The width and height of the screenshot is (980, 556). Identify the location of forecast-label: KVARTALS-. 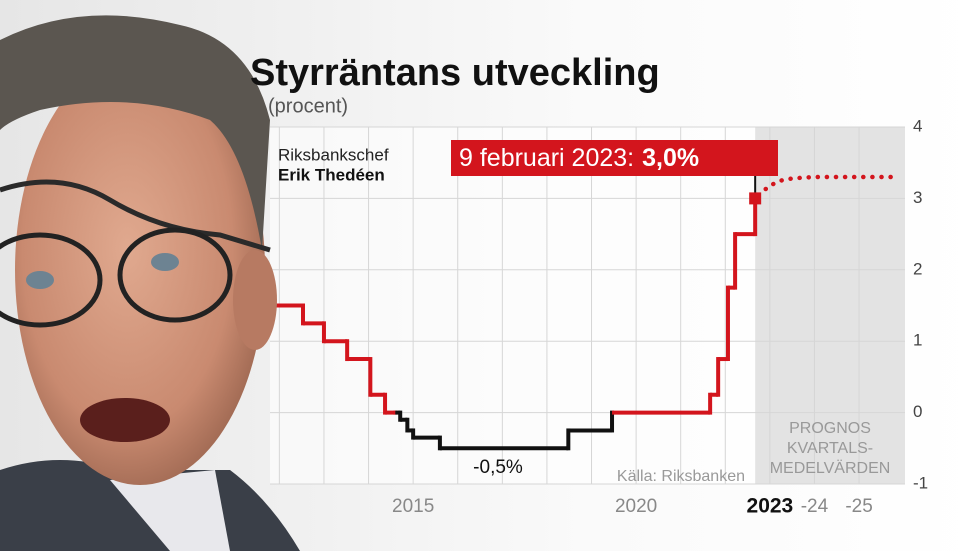
(830, 448).